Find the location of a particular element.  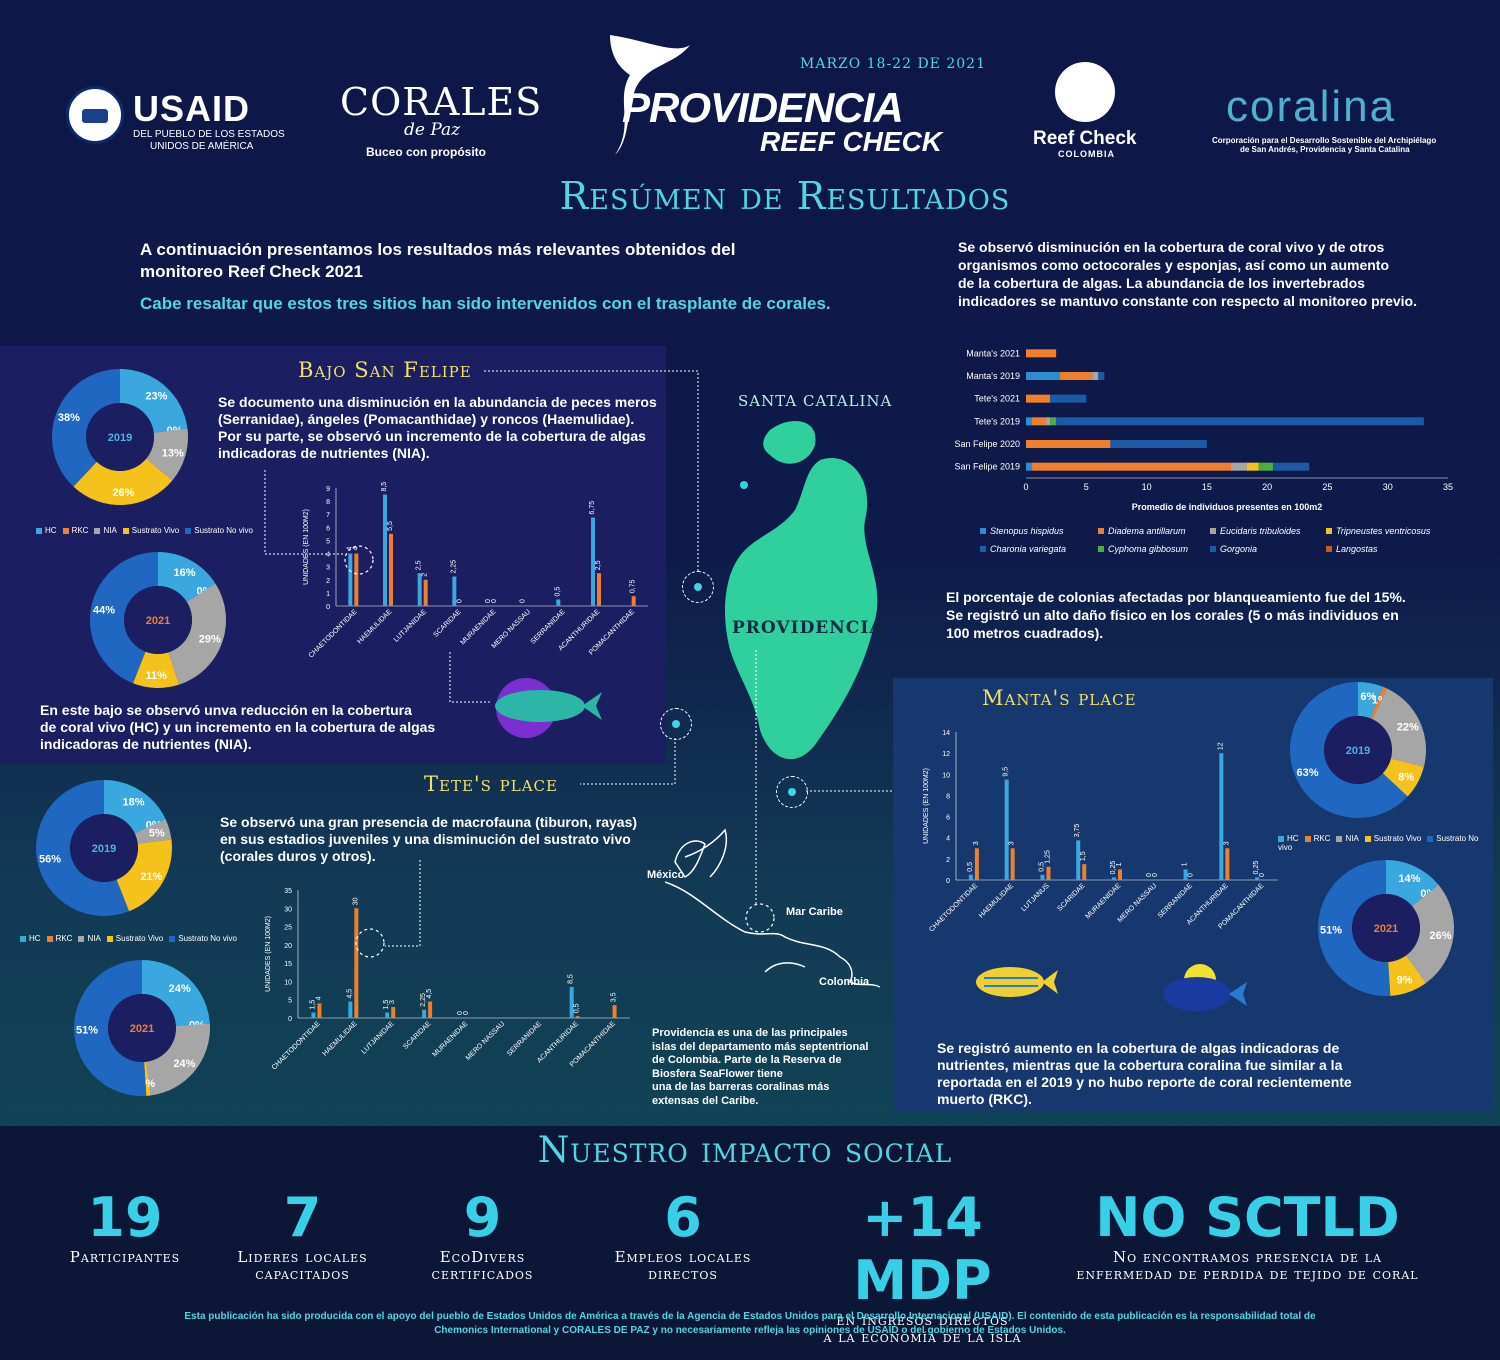

y-tick-label: 4 is located at coordinates (948, 839).